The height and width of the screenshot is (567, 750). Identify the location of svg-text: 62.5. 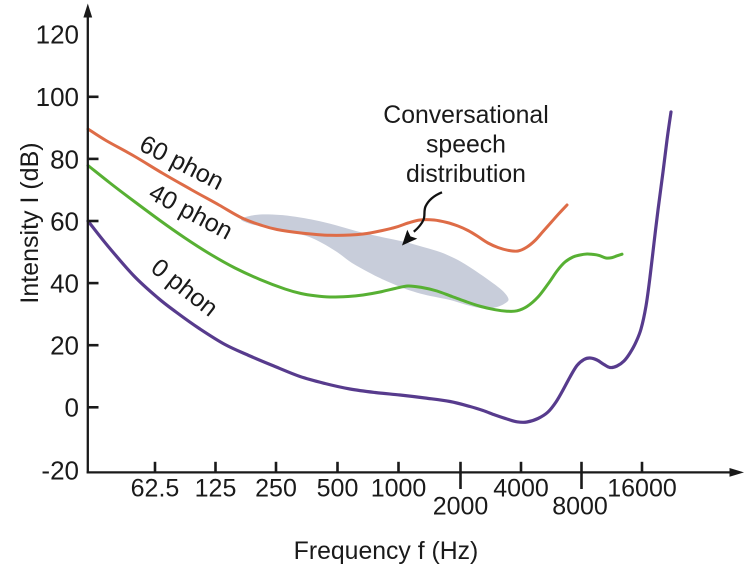
(155, 489).